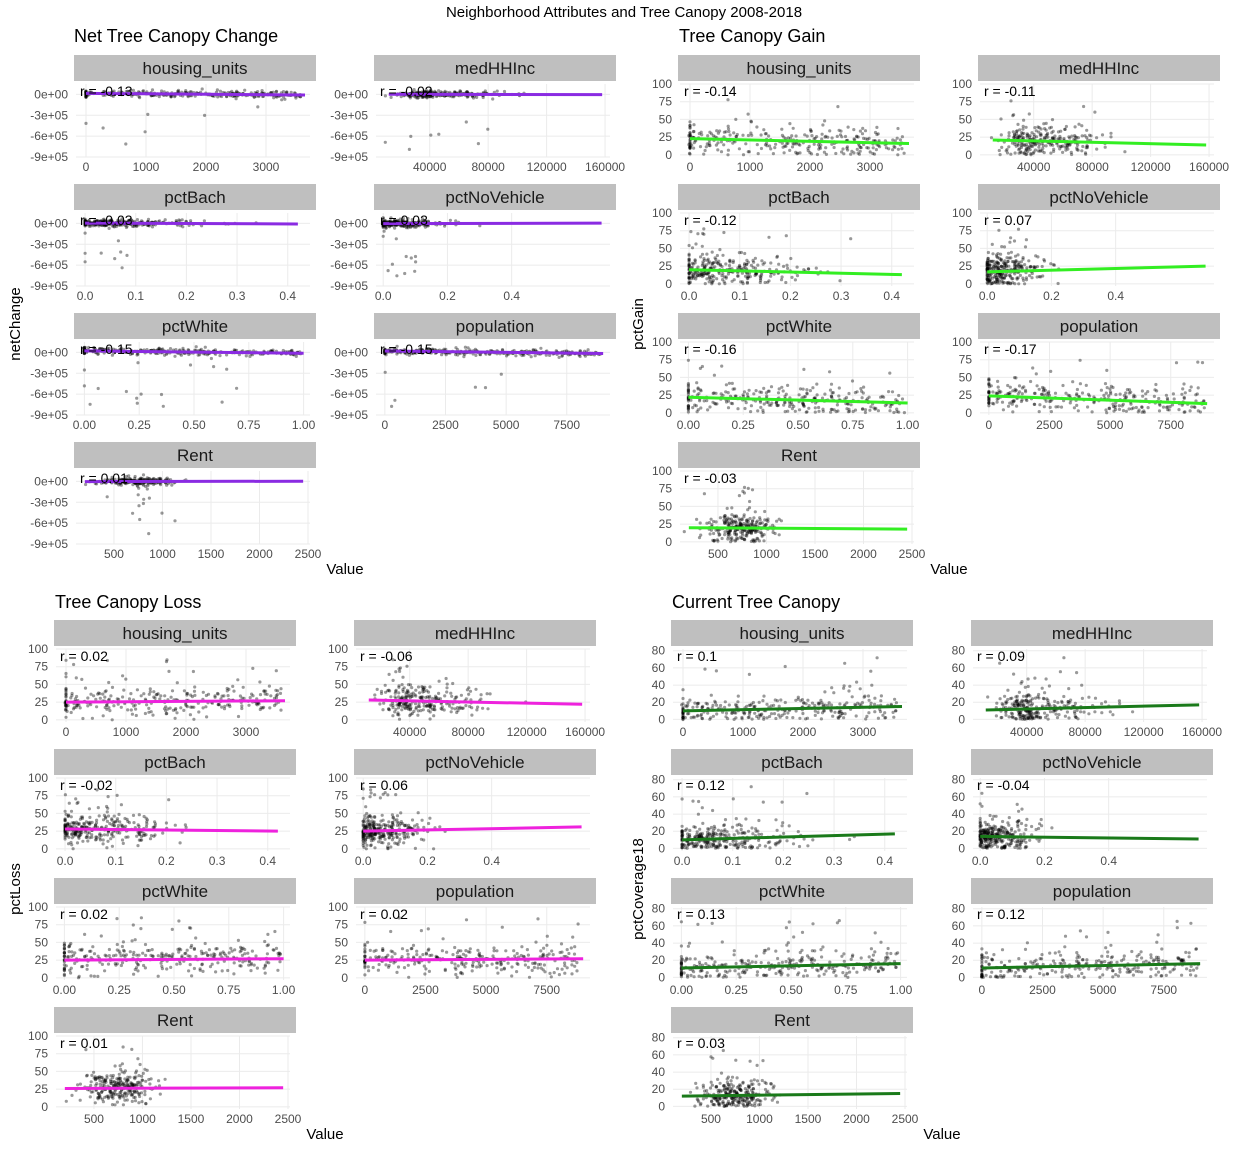 Image resolution: width=1248 pixels, height=1152 pixels. Describe the element at coordinates (304, 425) in the screenshot. I see `x-tick-label: 1.00` at that location.